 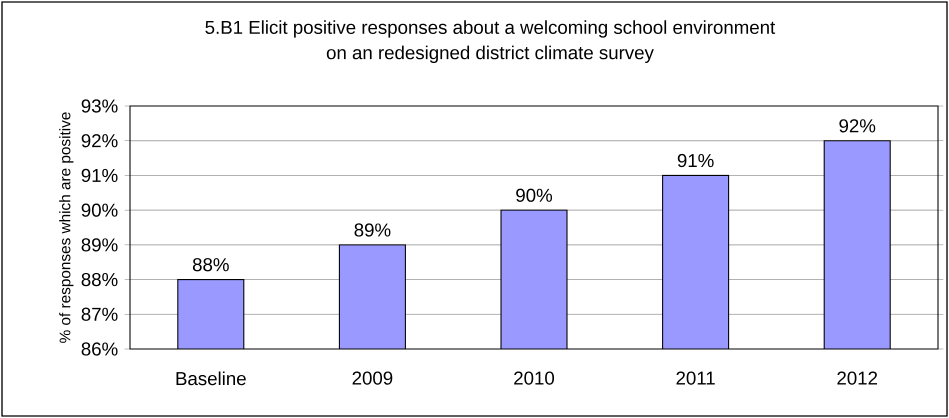 What do you see at coordinates (100, 245) in the screenshot?
I see `y-tick-label: 89%` at bounding box center [100, 245].